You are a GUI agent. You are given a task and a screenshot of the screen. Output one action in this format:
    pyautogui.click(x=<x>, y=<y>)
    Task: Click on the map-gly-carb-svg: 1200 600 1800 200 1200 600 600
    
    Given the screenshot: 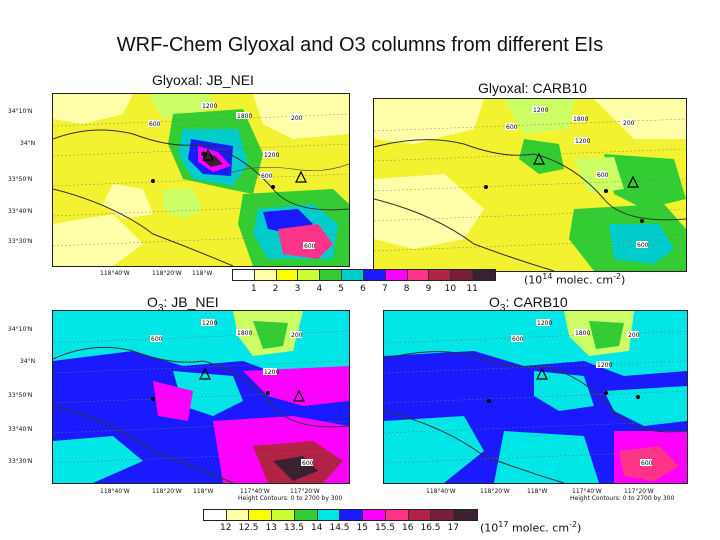 What is the action you would take?
    pyautogui.click(x=530, y=185)
    